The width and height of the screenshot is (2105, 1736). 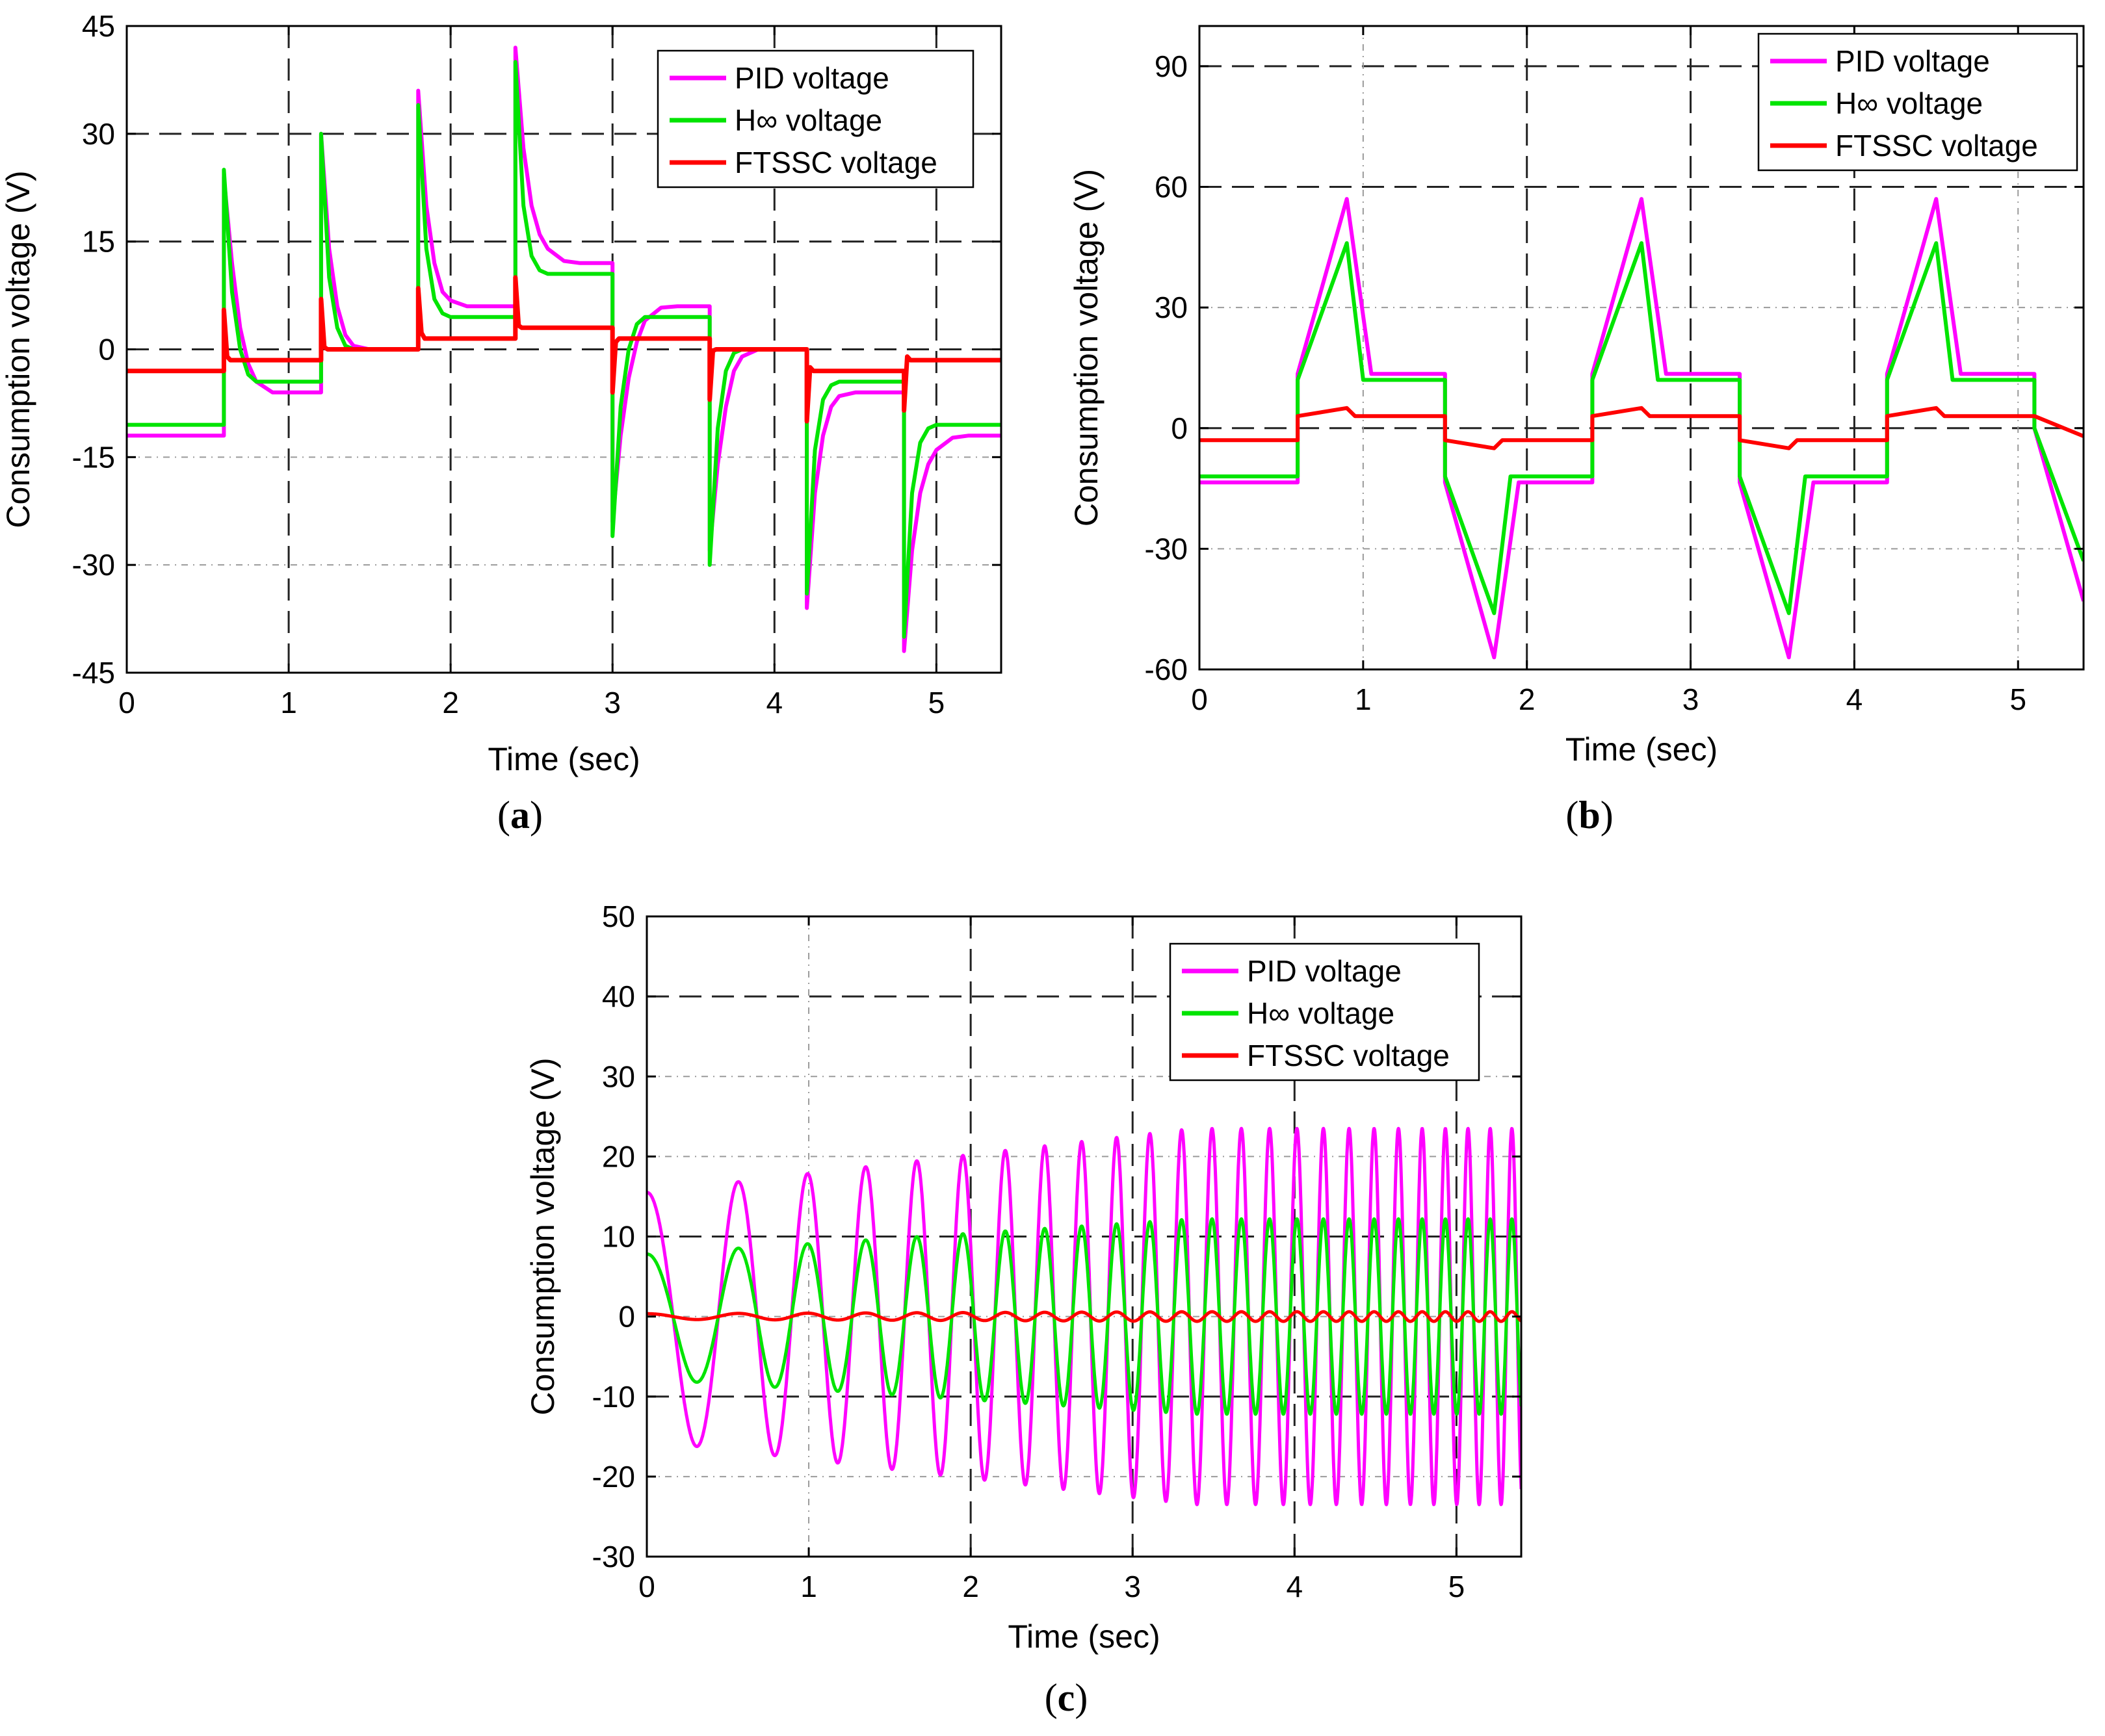 I want to click on series-line-pid, so click(x=1642, y=428).